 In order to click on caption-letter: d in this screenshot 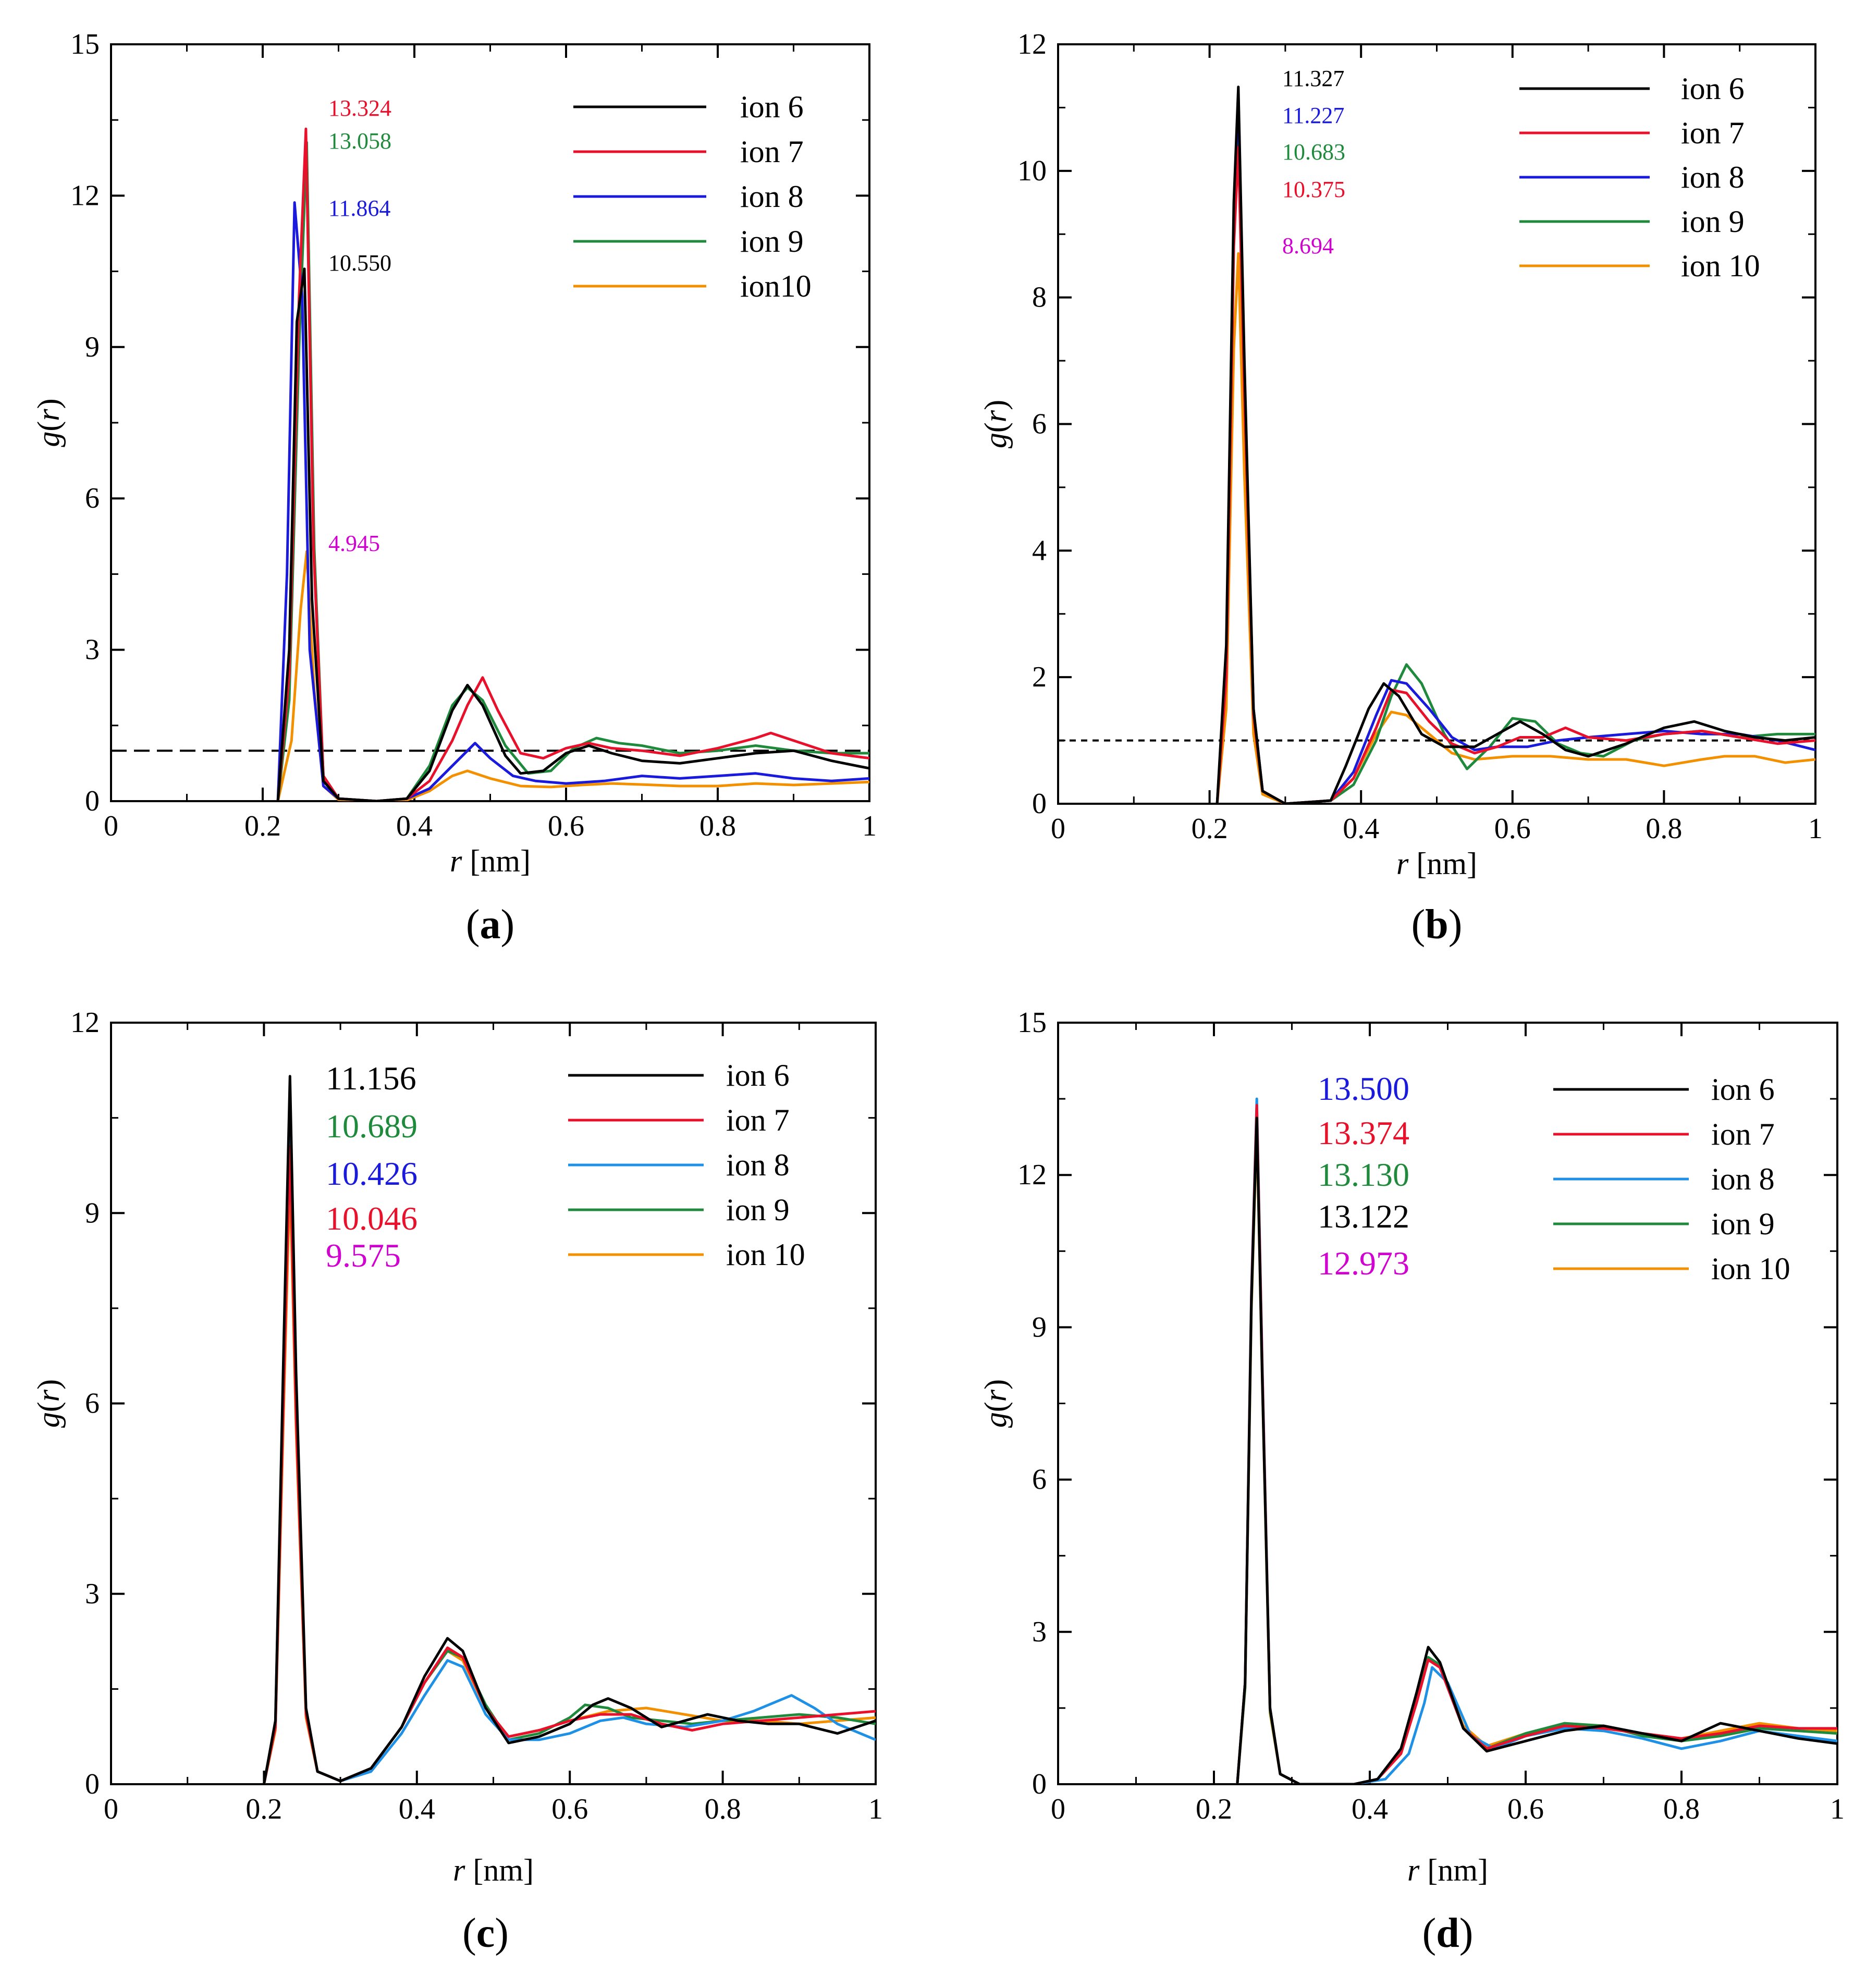, I will do `click(1447, 1933)`.